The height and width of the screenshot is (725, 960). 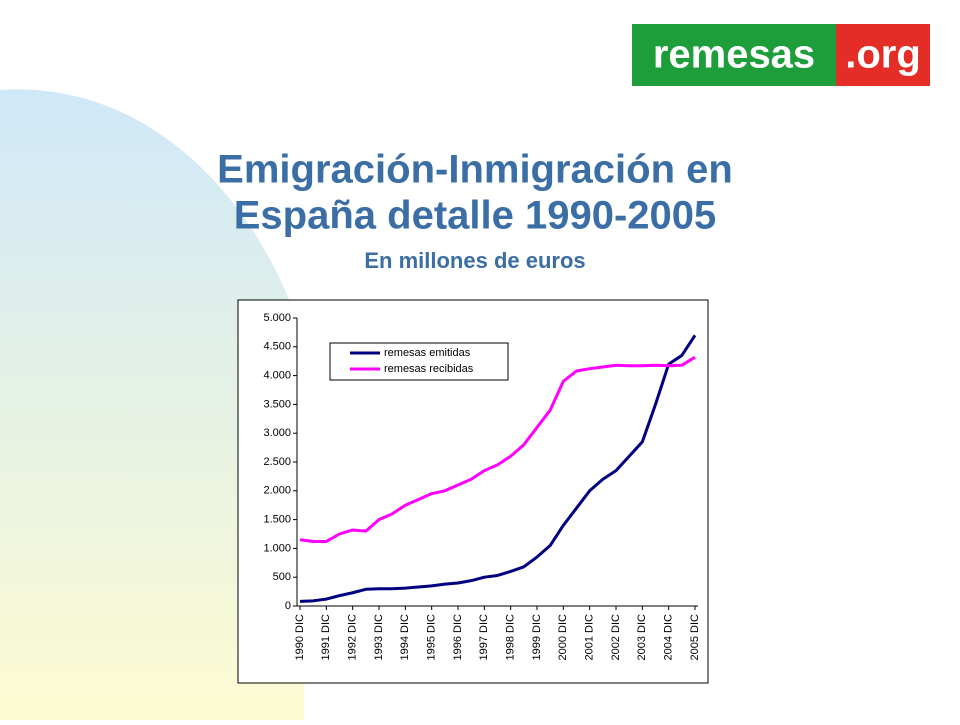 What do you see at coordinates (475, 216) in the screenshot?
I see `title: España detalle 1990-2005` at bounding box center [475, 216].